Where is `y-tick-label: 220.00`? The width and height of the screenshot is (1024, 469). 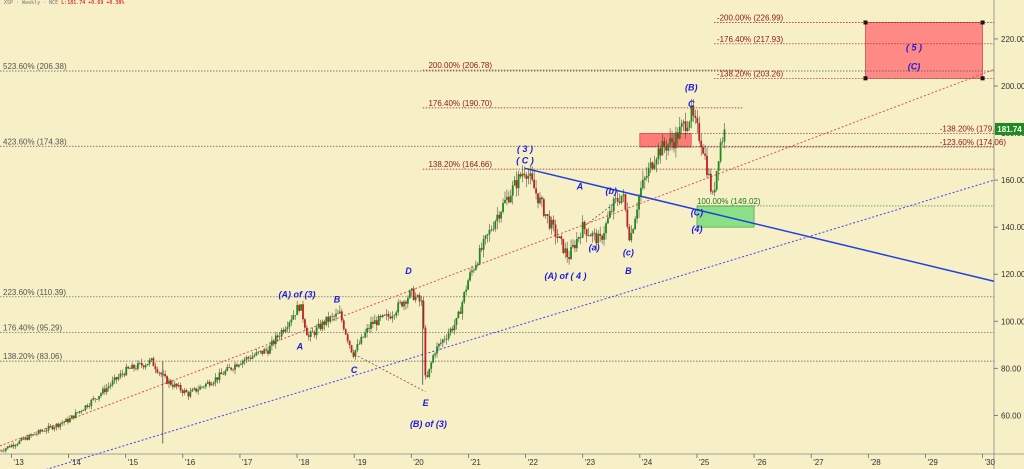 y-tick-label: 220.00 is located at coordinates (1012, 39).